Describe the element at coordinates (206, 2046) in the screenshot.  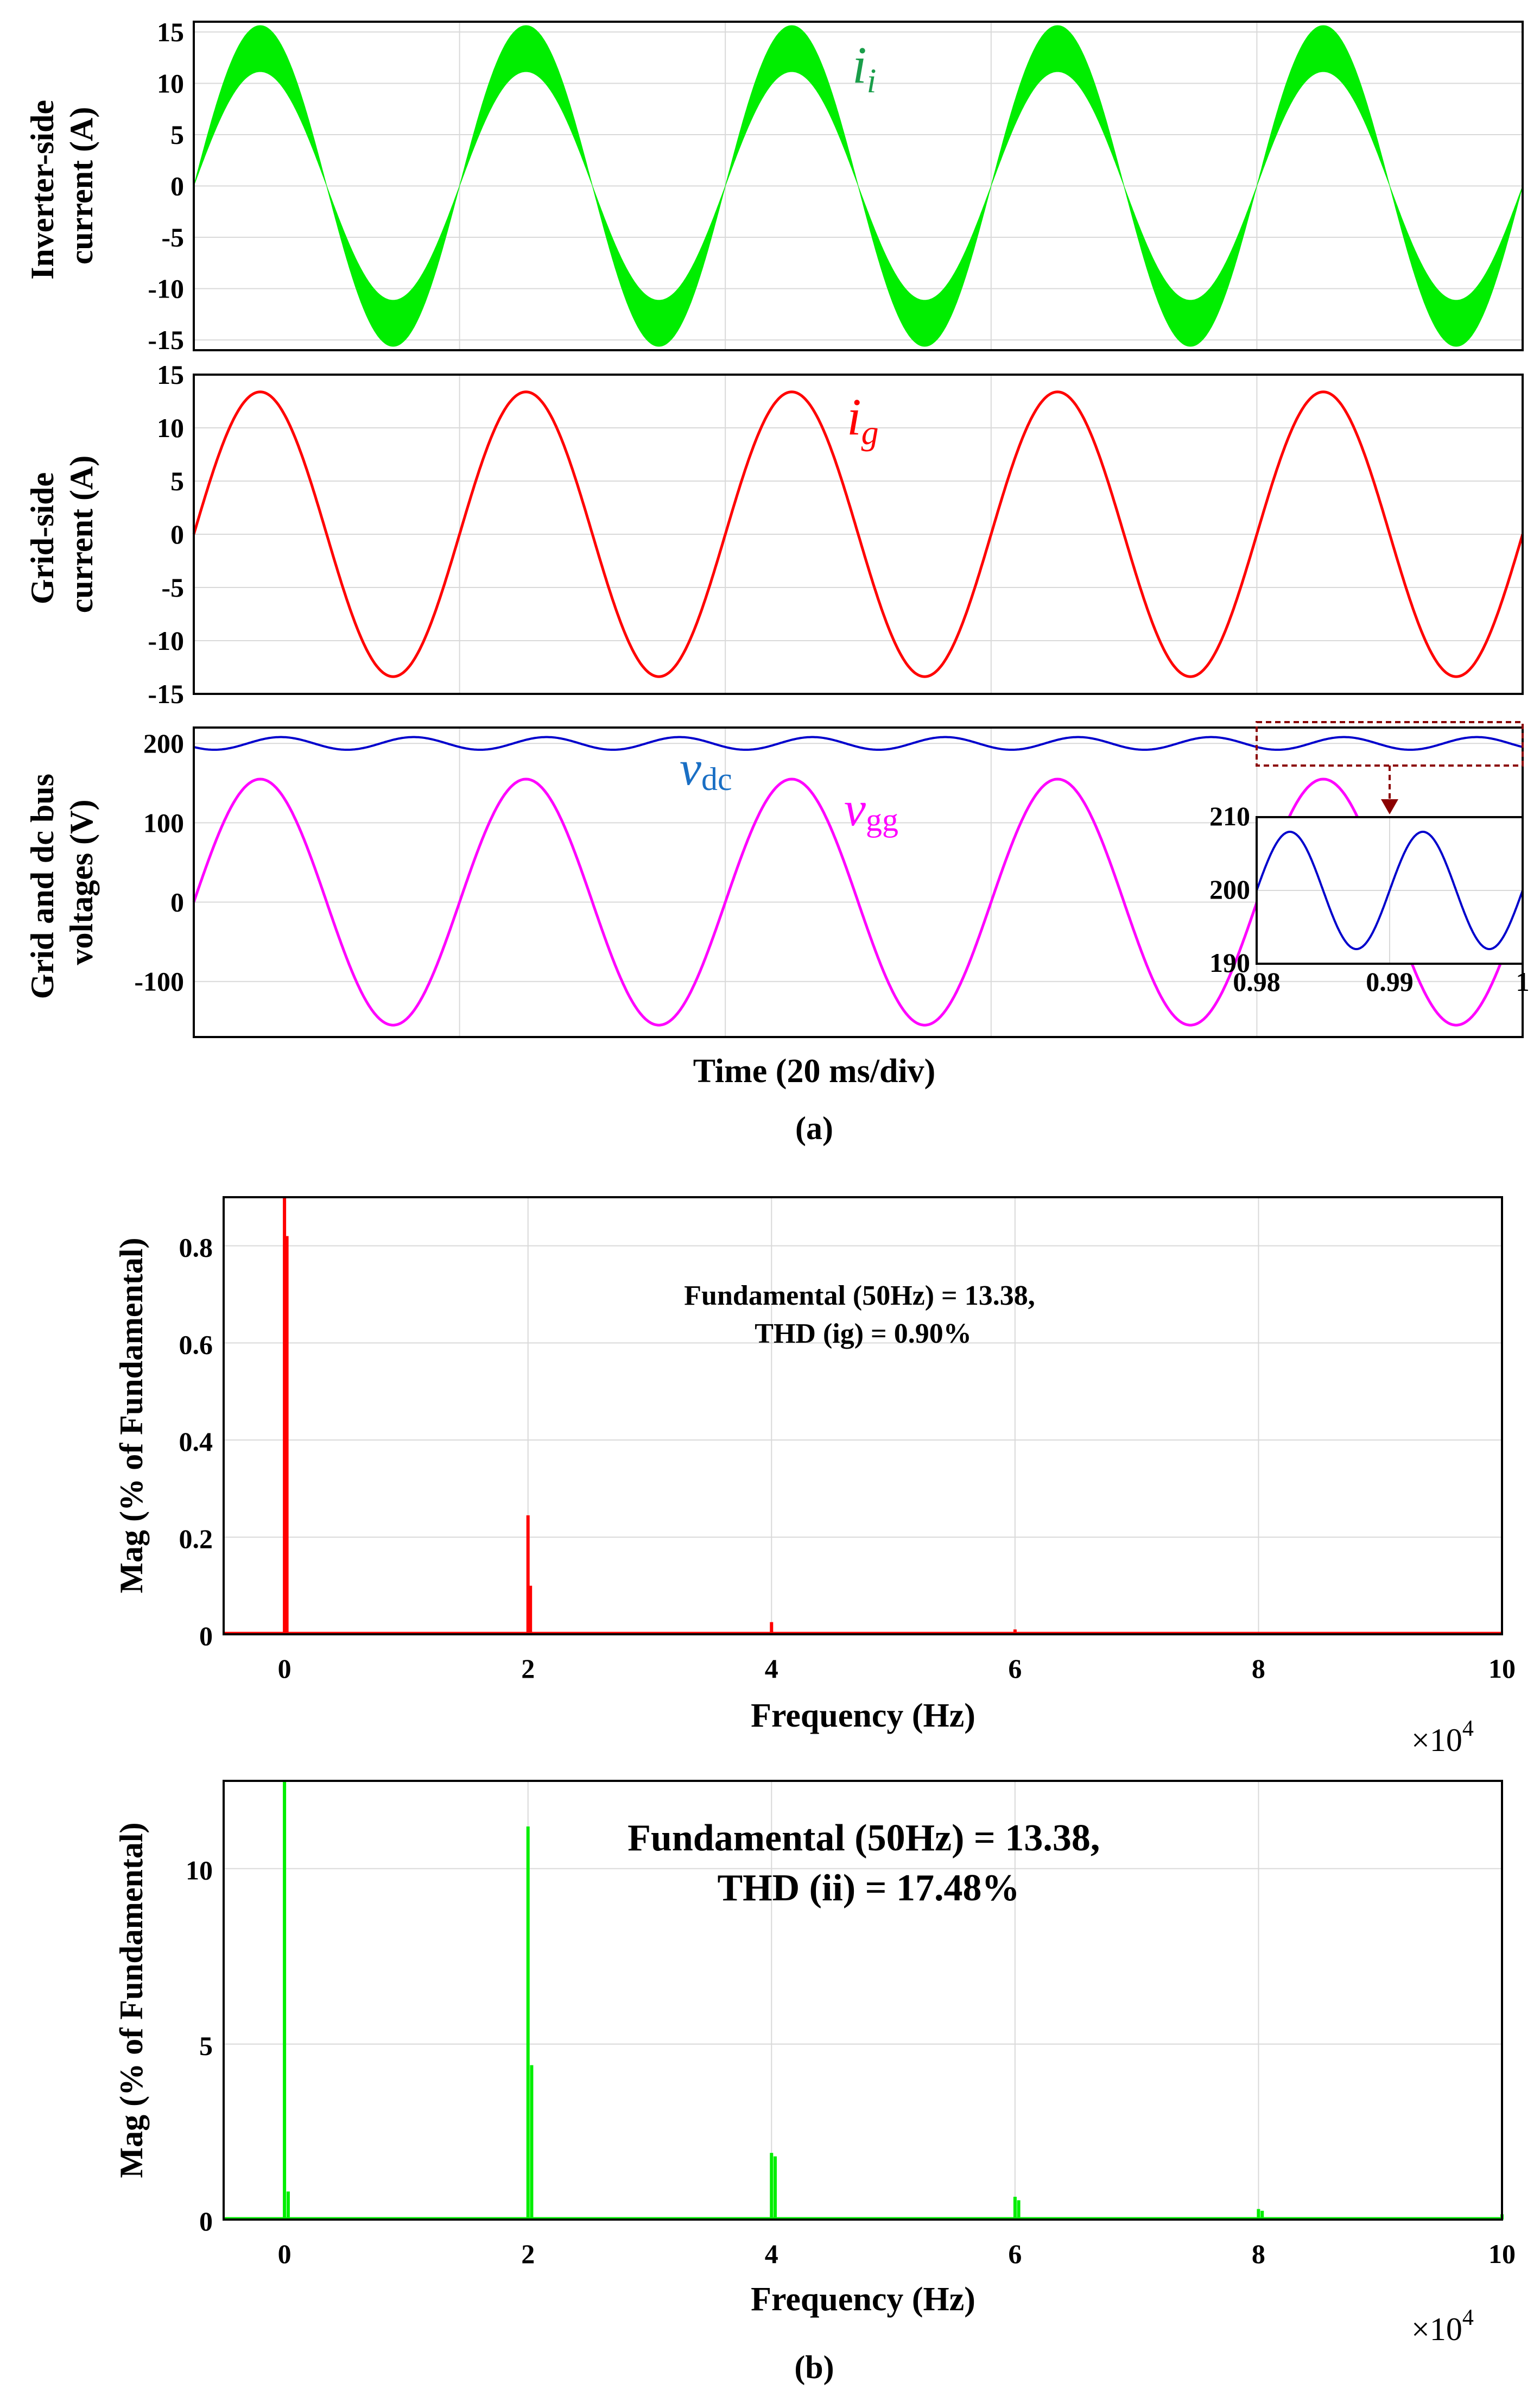
I see `spectrum-y-tick: 5` at that location.